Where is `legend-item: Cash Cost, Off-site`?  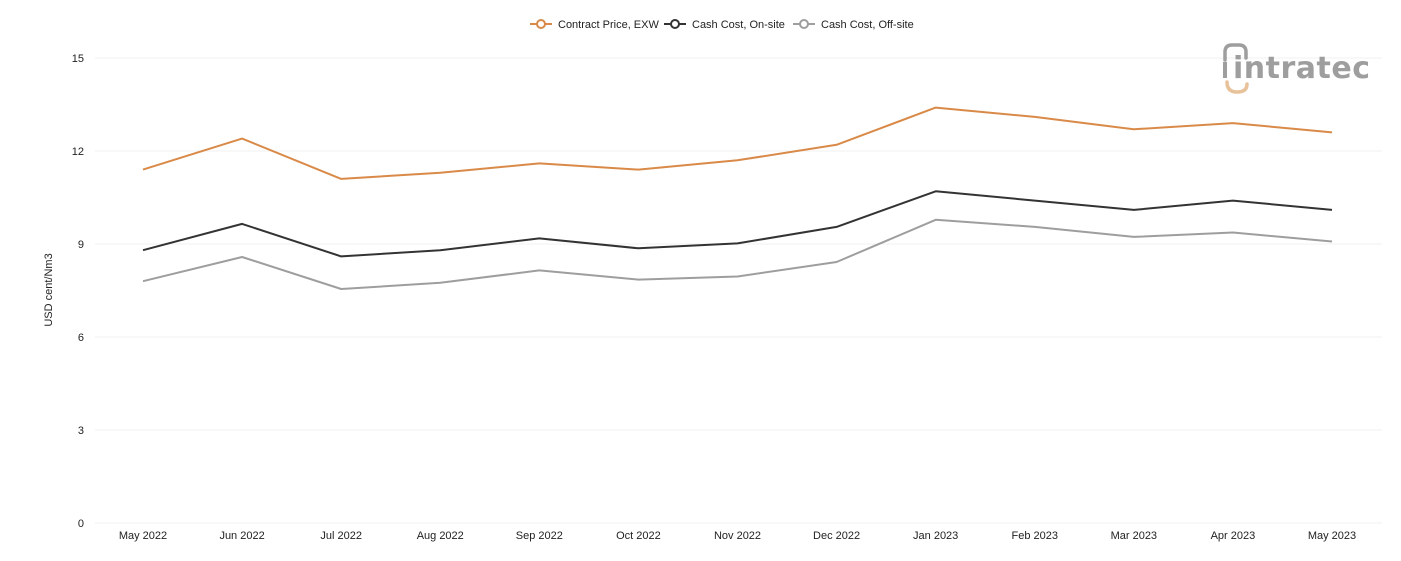
legend-item: Cash Cost, Off-site is located at coordinates (853, 25).